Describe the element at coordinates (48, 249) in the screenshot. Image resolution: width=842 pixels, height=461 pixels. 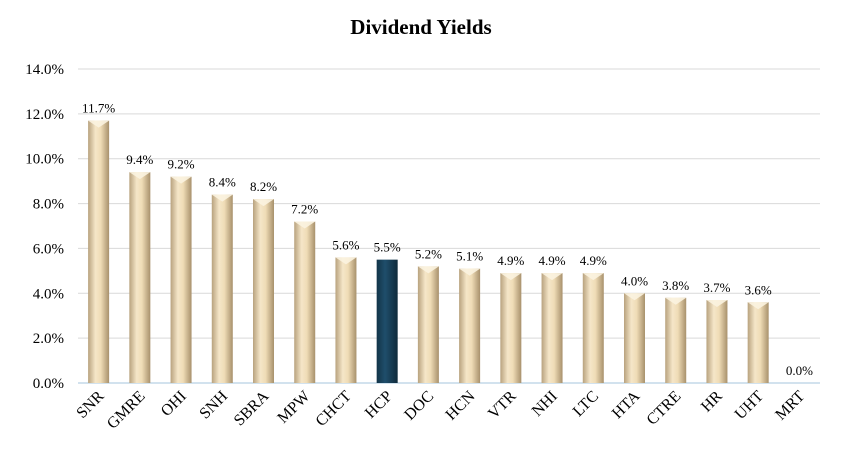
I see `y-tick-label: 6.0%` at that location.